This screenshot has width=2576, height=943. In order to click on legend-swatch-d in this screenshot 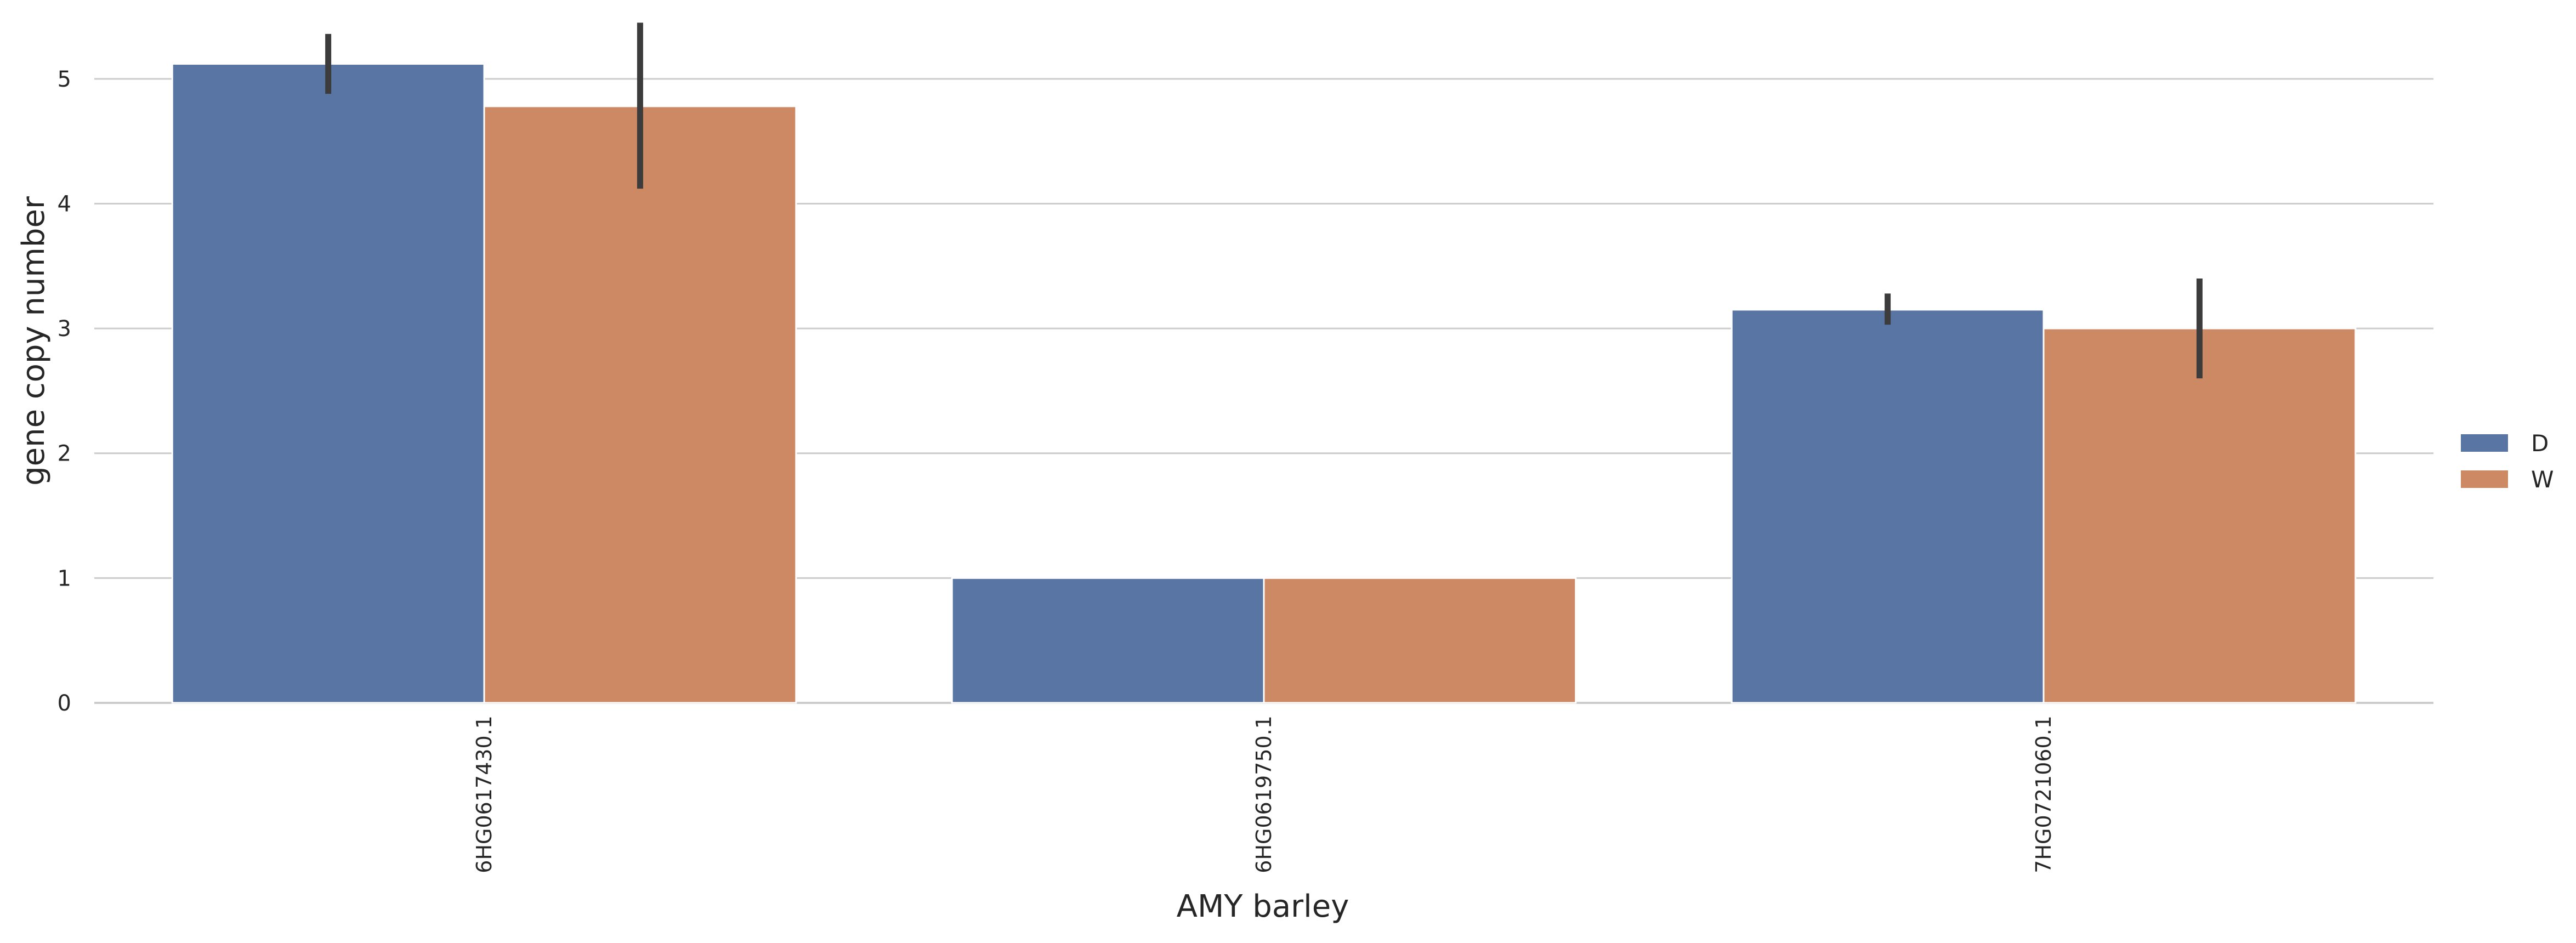, I will do `click(2484, 443)`.